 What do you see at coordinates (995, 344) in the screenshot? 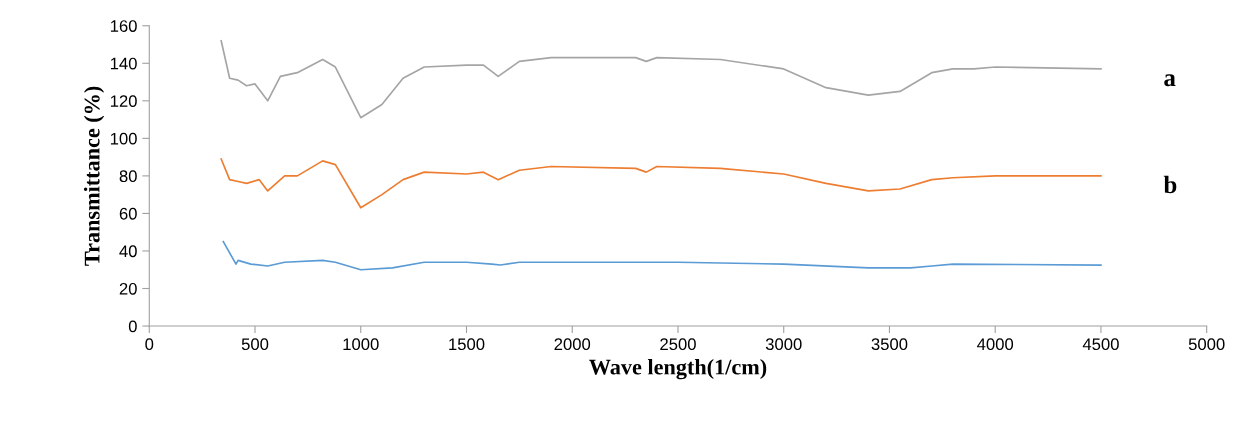
I see `x-tick-label: 4000` at bounding box center [995, 344].